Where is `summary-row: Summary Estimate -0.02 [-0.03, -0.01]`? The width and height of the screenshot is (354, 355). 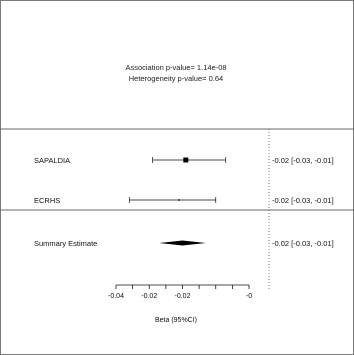 summary-row: Summary Estimate -0.02 [-0.03, -0.01] is located at coordinates (184, 243).